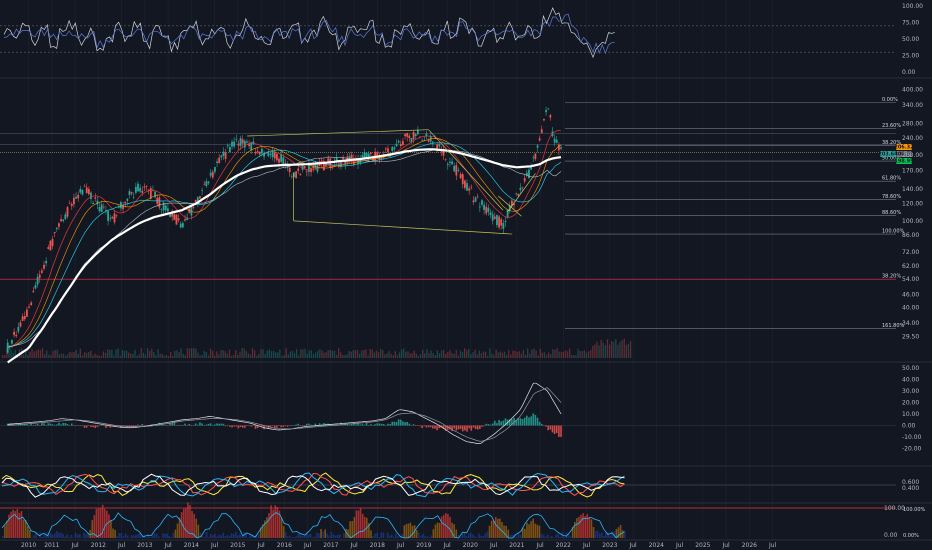  I want to click on time-tick-label: 2024, so click(656, 545).